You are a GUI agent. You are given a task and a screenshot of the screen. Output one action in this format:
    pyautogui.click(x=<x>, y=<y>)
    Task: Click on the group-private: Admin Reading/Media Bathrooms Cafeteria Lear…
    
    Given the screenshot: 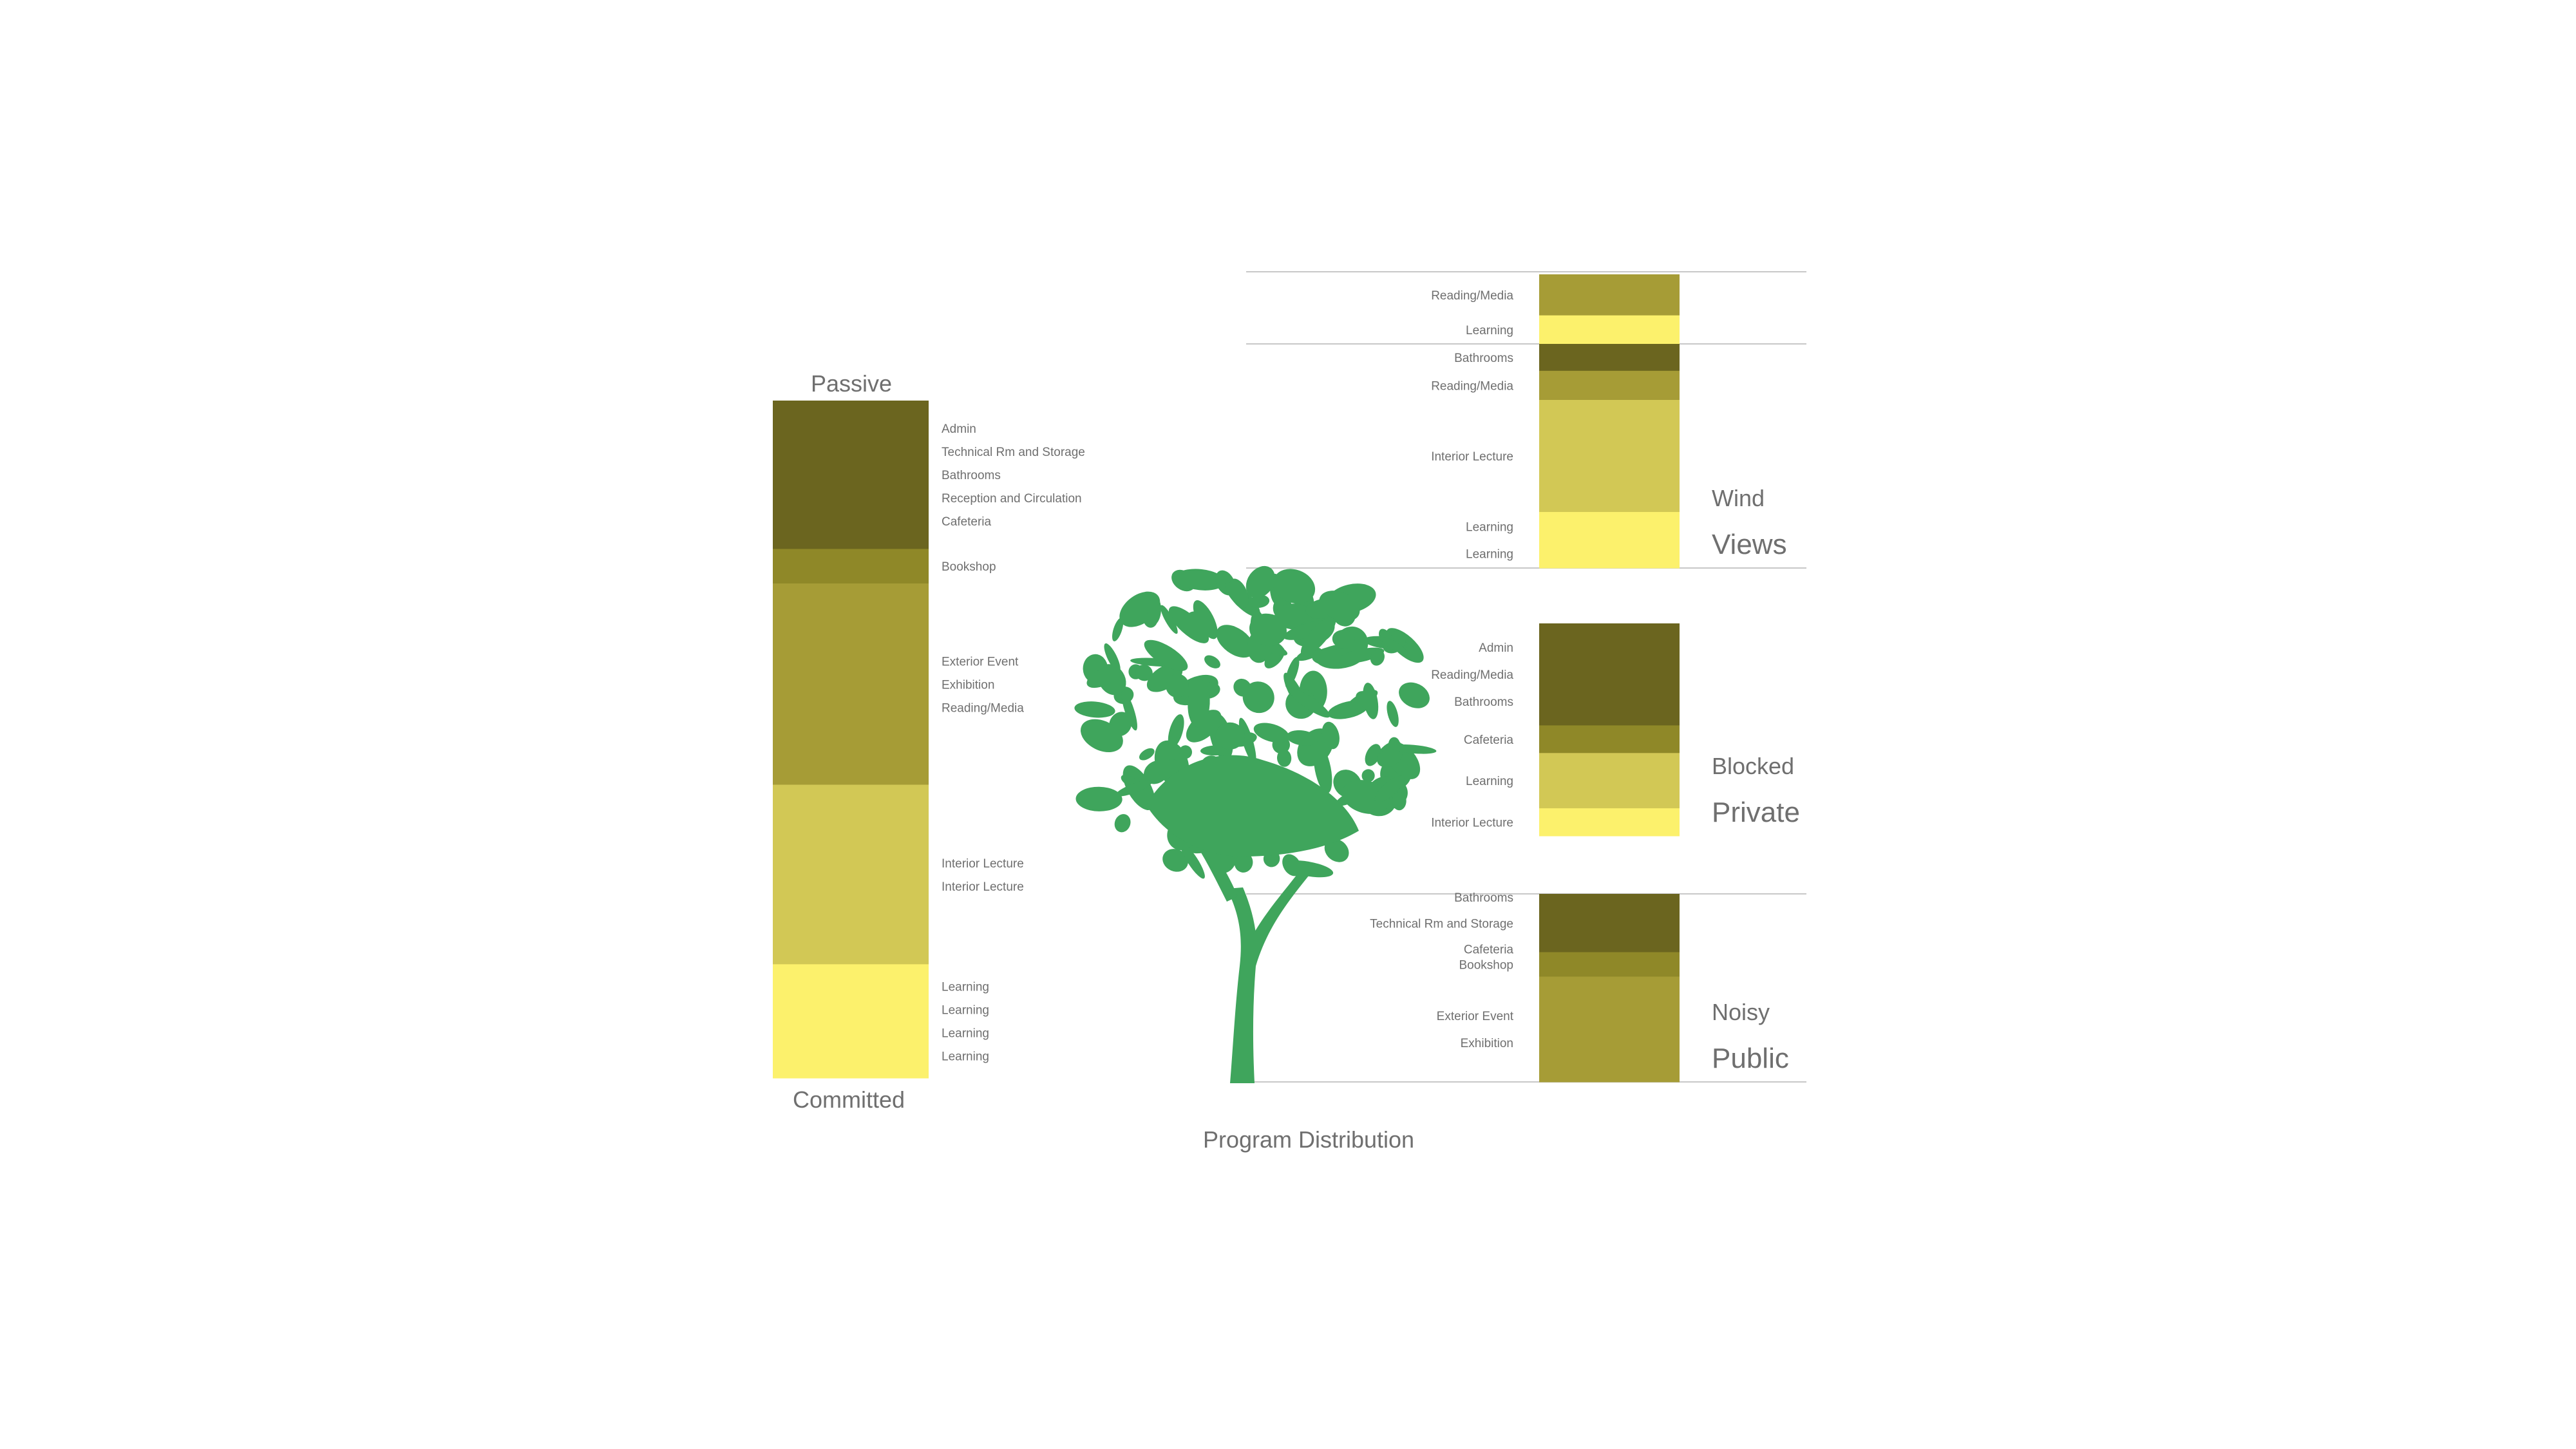 What is the action you would take?
    pyautogui.click(x=1615, y=730)
    